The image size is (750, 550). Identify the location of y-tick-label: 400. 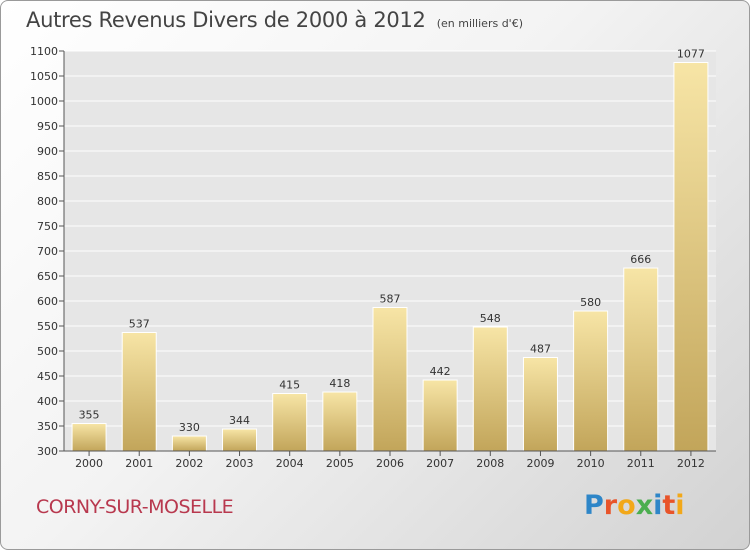
(47, 401).